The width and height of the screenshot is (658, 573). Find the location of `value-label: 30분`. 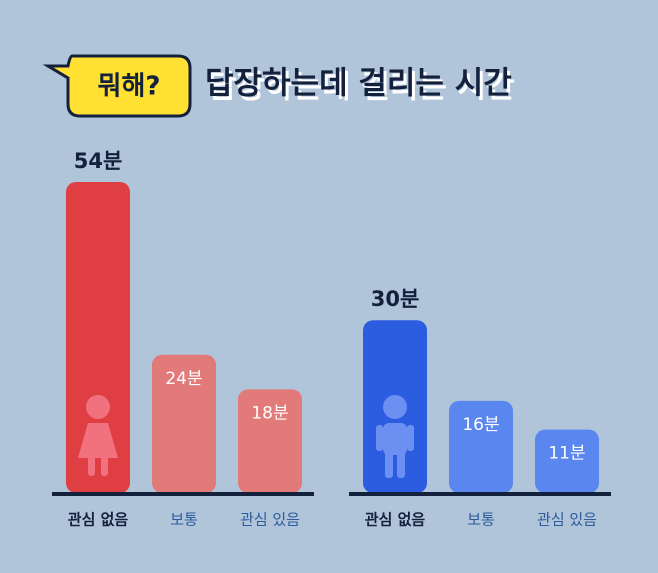

value-label: 30분 is located at coordinates (395, 299).